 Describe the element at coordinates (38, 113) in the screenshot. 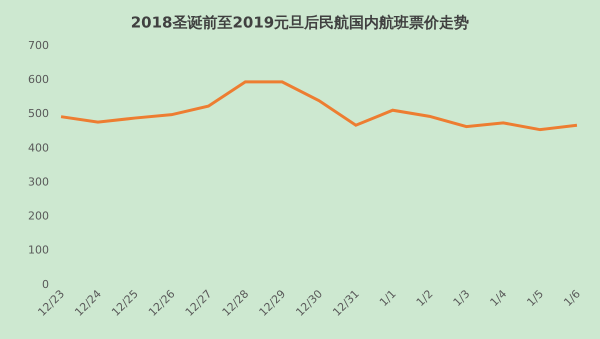

I see `y-tick-label: 500` at that location.